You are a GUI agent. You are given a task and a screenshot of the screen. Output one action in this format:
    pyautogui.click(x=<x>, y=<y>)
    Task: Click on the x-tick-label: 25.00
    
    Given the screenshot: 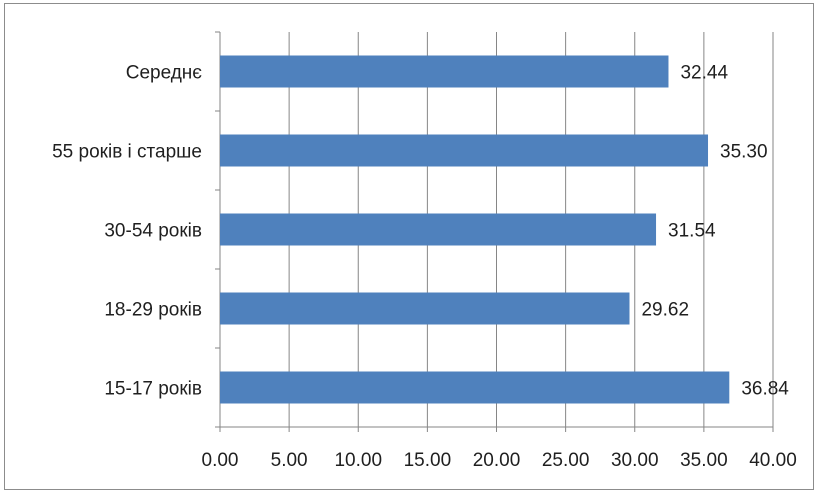 What is the action you would take?
    pyautogui.click(x=566, y=460)
    